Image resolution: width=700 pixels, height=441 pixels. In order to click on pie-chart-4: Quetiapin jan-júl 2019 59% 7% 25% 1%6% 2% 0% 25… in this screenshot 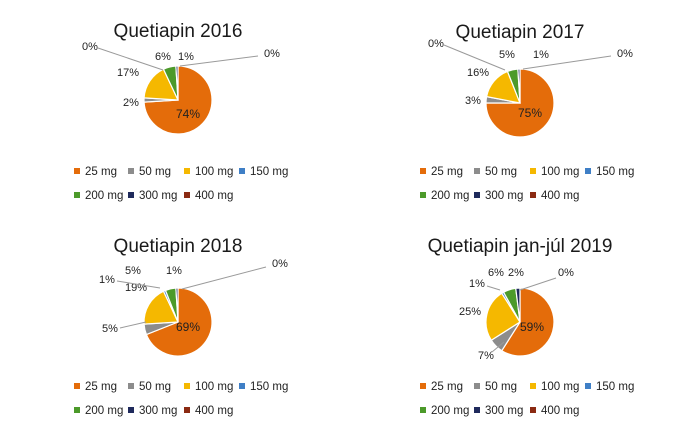, I will do `click(527, 326)`.